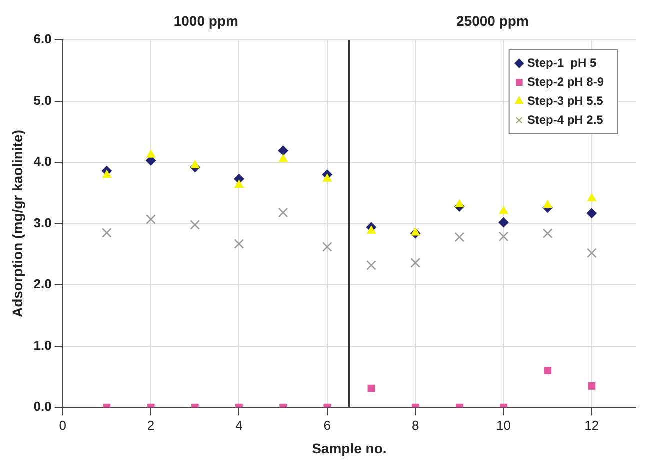 Image resolution: width=648 pixels, height=466 pixels. Describe the element at coordinates (562, 63) in the screenshot. I see `legend-label: Step-1 pH 5` at that location.